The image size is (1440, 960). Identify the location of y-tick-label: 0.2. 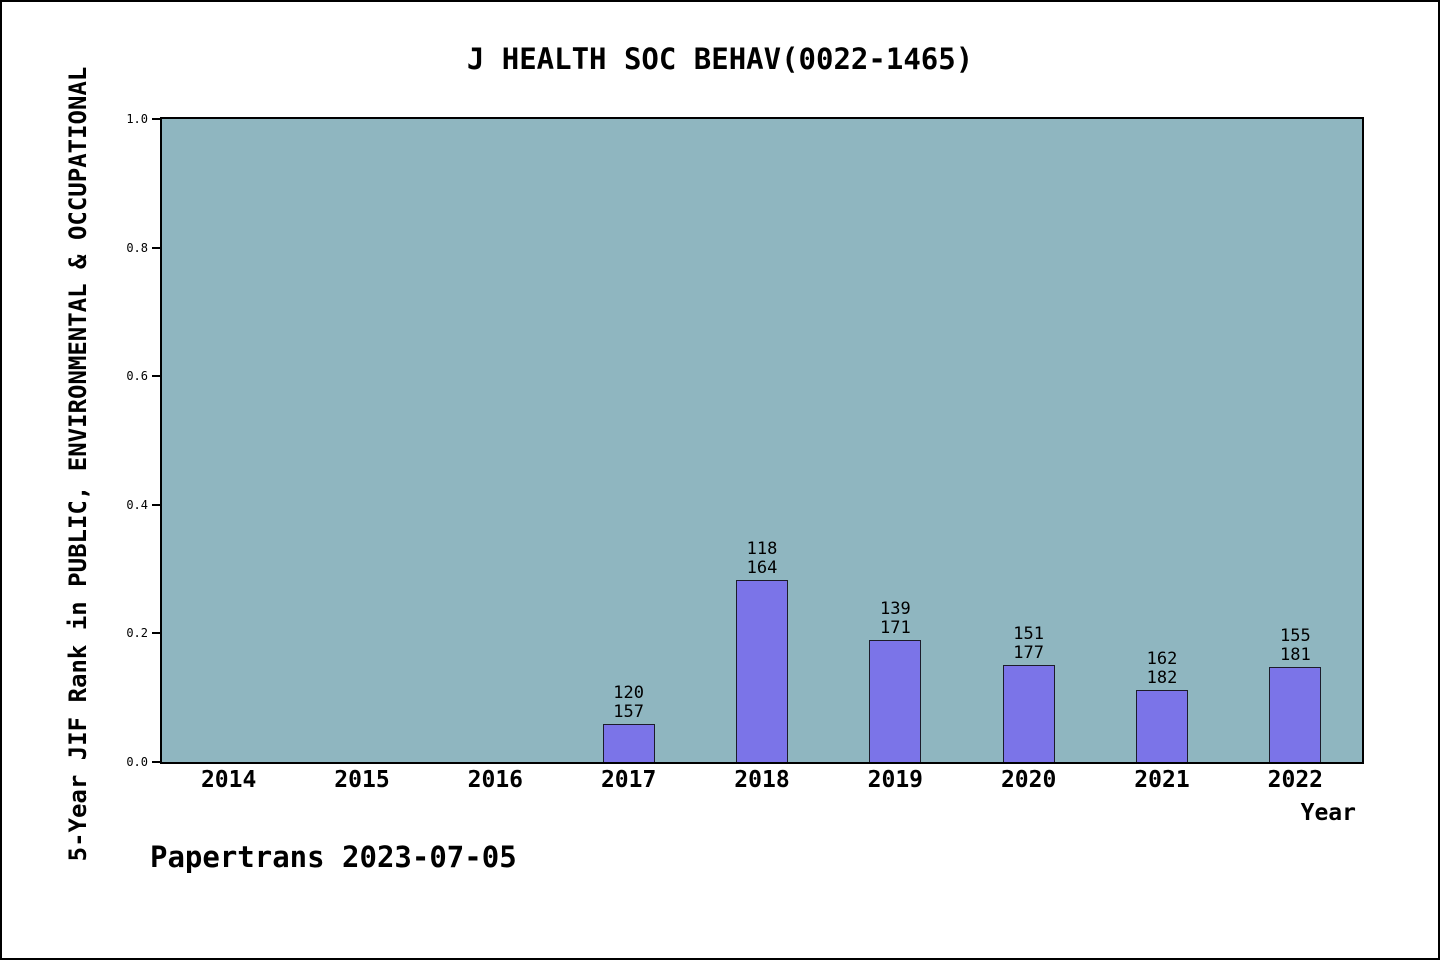
(137, 633).